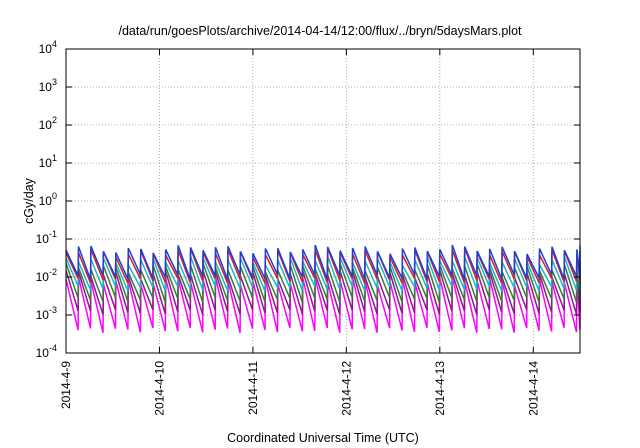 This screenshot has width=640, height=448. What do you see at coordinates (46, 351) in the screenshot?
I see `y-tick-label: 10⁻⁴` at bounding box center [46, 351].